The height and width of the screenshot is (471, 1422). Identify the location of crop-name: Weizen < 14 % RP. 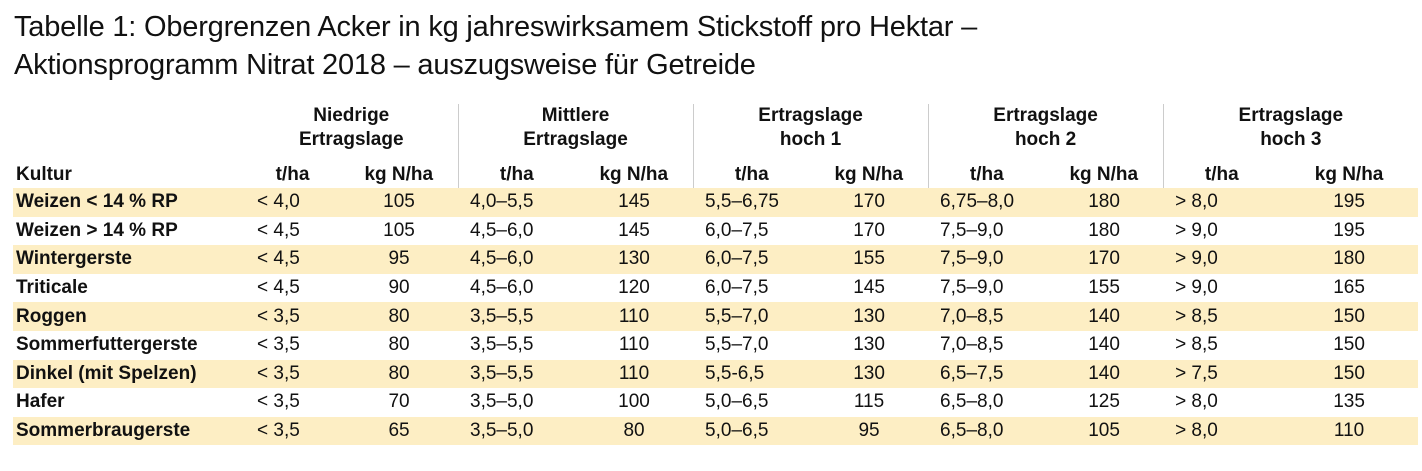
(129, 202).